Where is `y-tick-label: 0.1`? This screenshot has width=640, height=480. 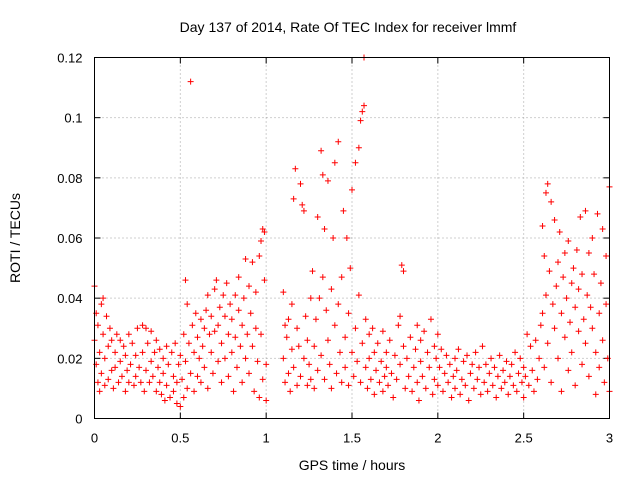 y-tick-label: 0.1 is located at coordinates (73, 118).